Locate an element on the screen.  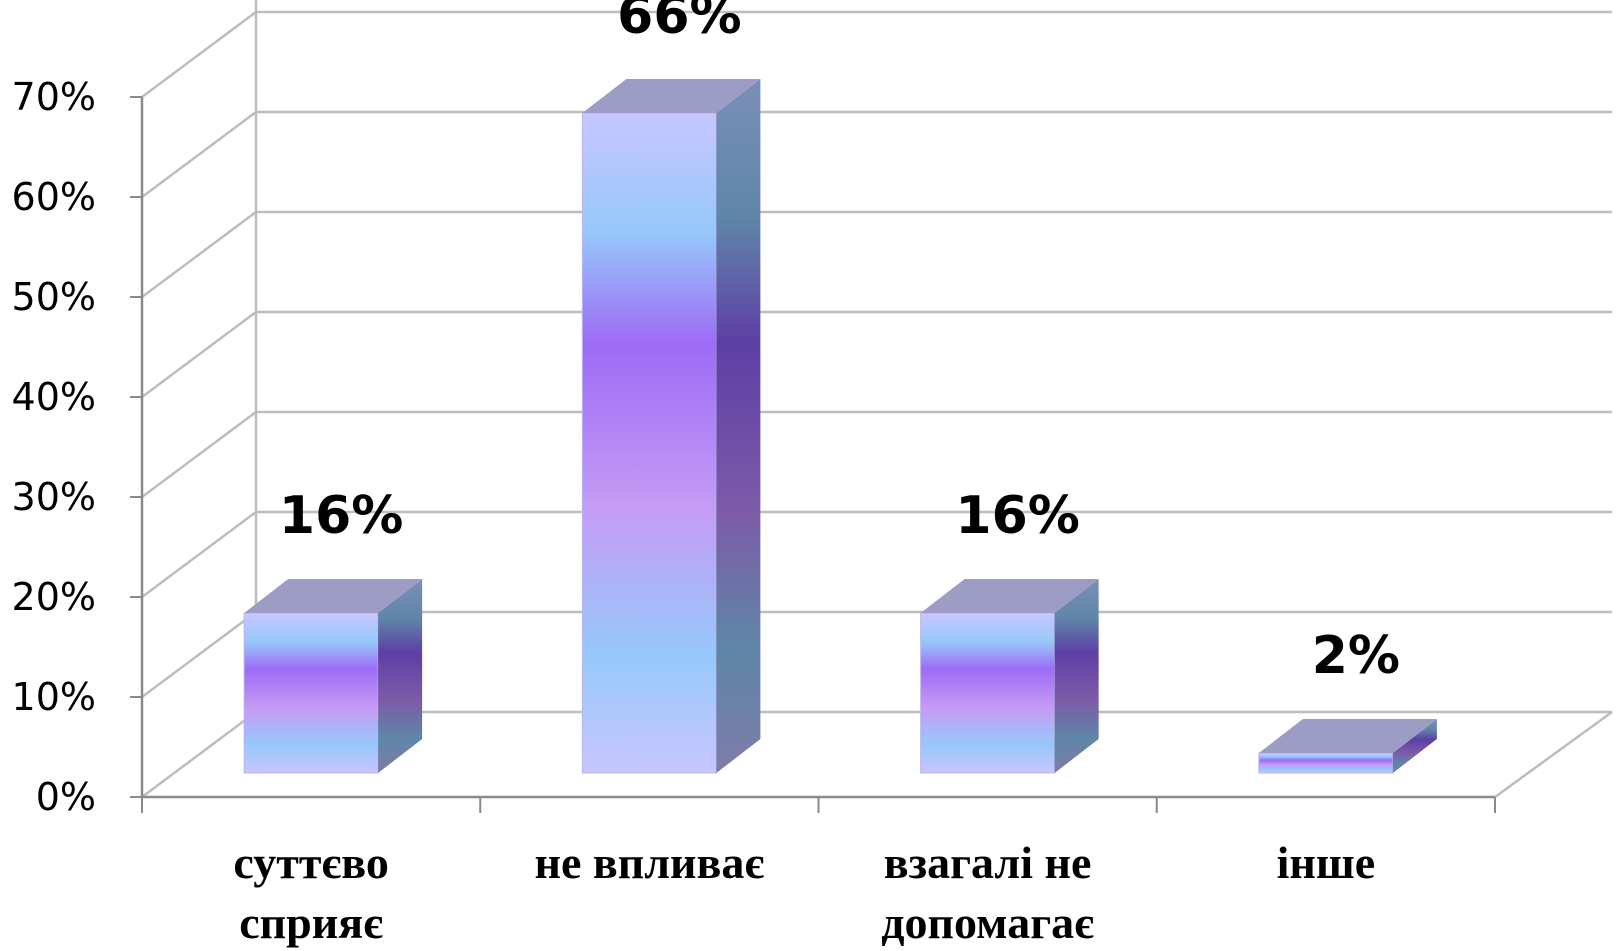
y-tick-label: 60% is located at coordinates (54, 197).